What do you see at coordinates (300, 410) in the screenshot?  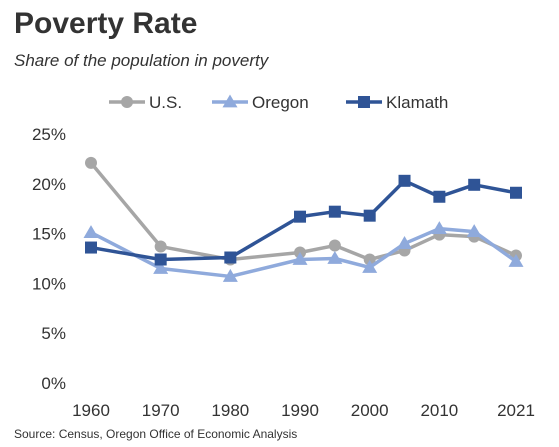 I see `x-tick-label: 1990` at bounding box center [300, 410].